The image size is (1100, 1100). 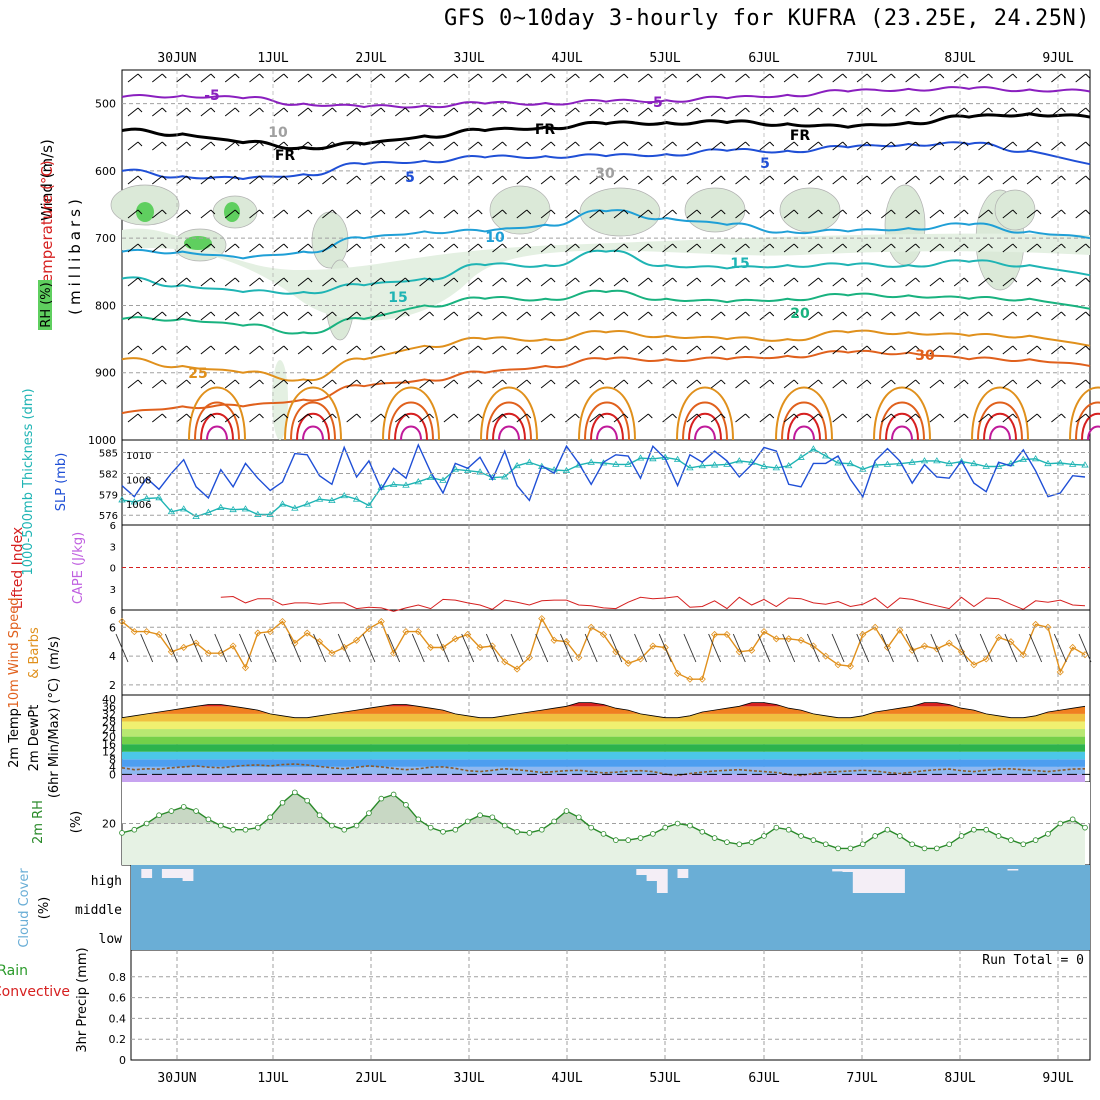 What do you see at coordinates (580, 881) in the screenshot?
I see `cloud-gaps` at bounding box center [580, 881].